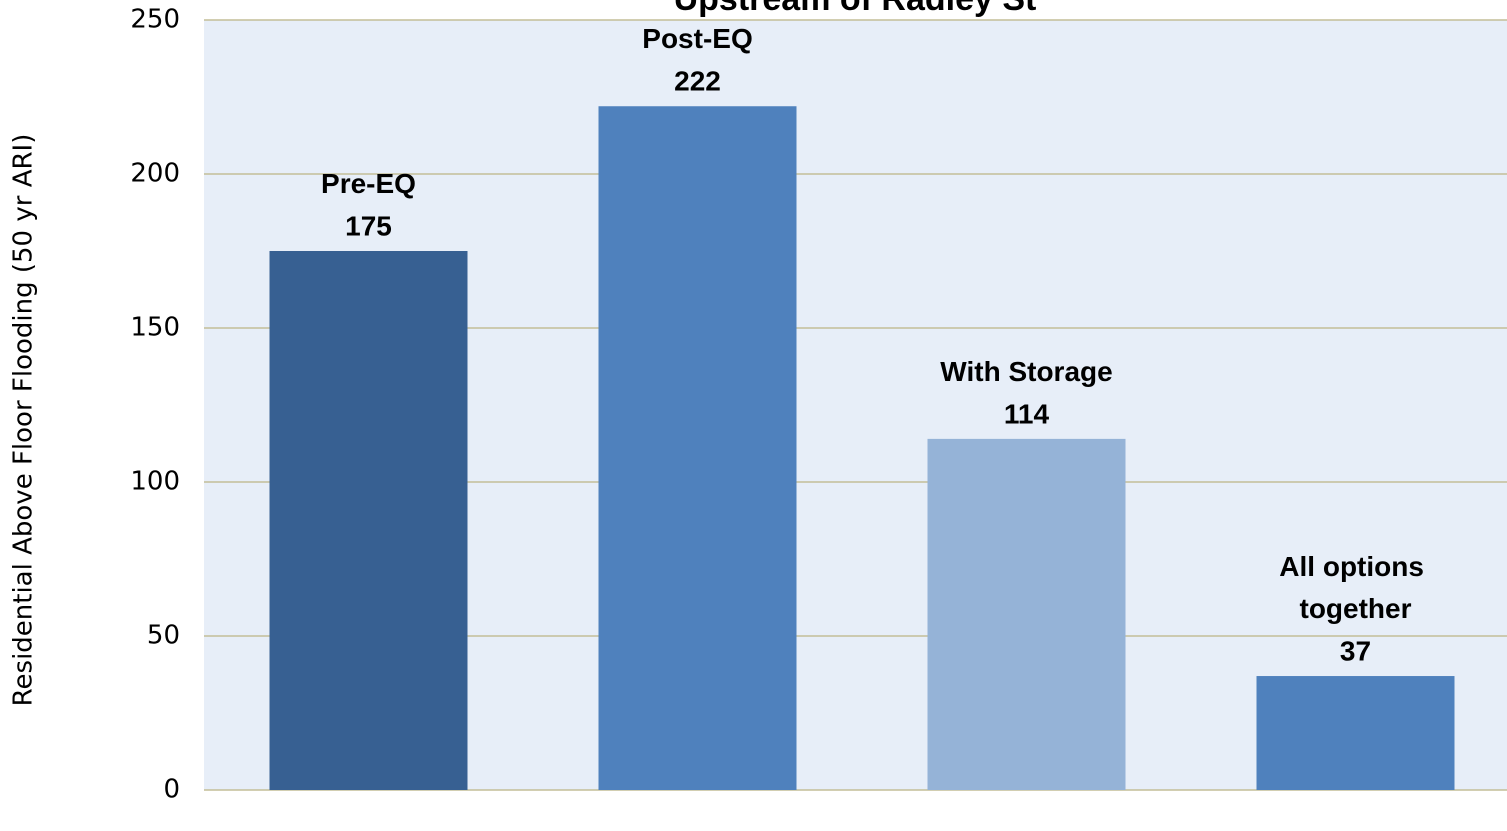 The image size is (1507, 831). I want to click on chart-title: Upstream of Radley St, so click(855, 9).